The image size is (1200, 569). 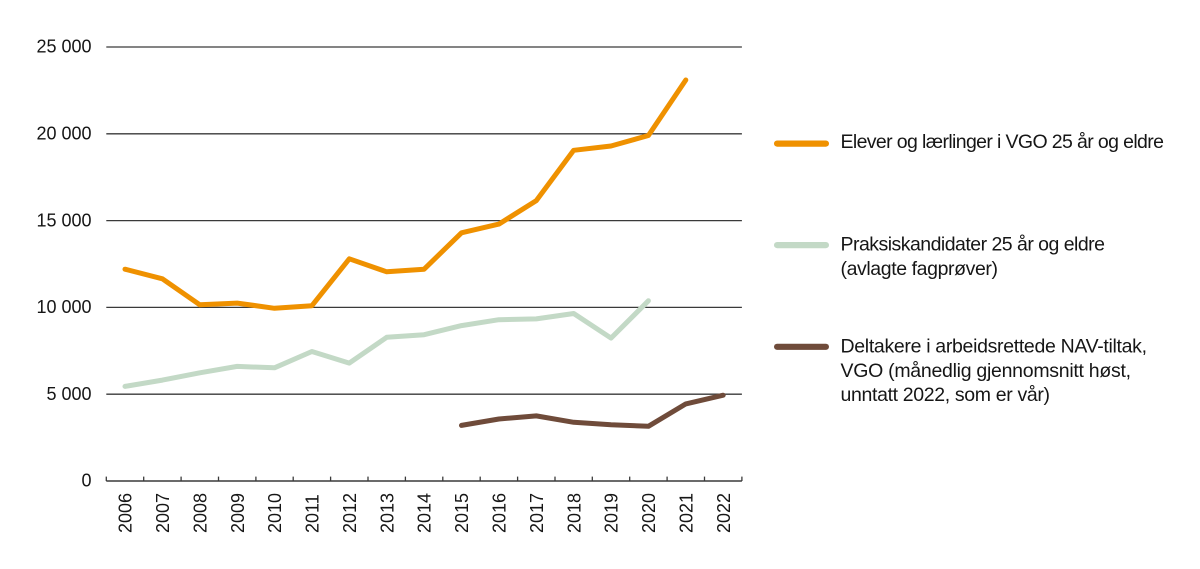 What do you see at coordinates (612, 513) in the screenshot?
I see `svg-text: 2019` at bounding box center [612, 513].